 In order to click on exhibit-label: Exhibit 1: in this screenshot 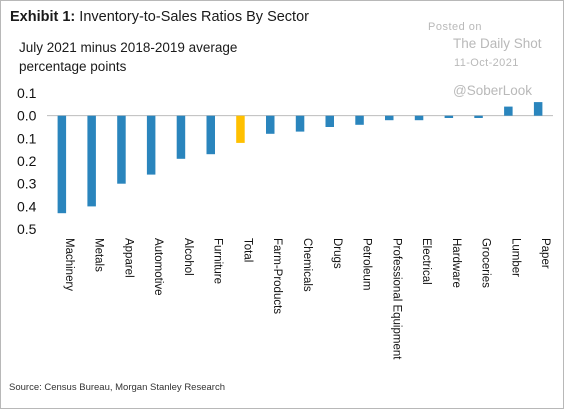, I will do `click(43, 17)`.